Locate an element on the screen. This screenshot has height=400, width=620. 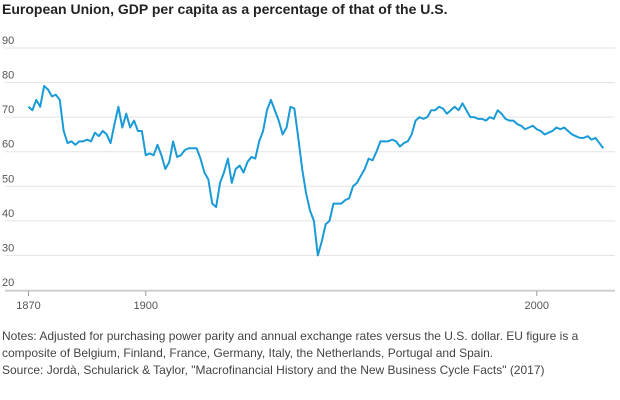
y-tick-label: 80 is located at coordinates (8, 76).